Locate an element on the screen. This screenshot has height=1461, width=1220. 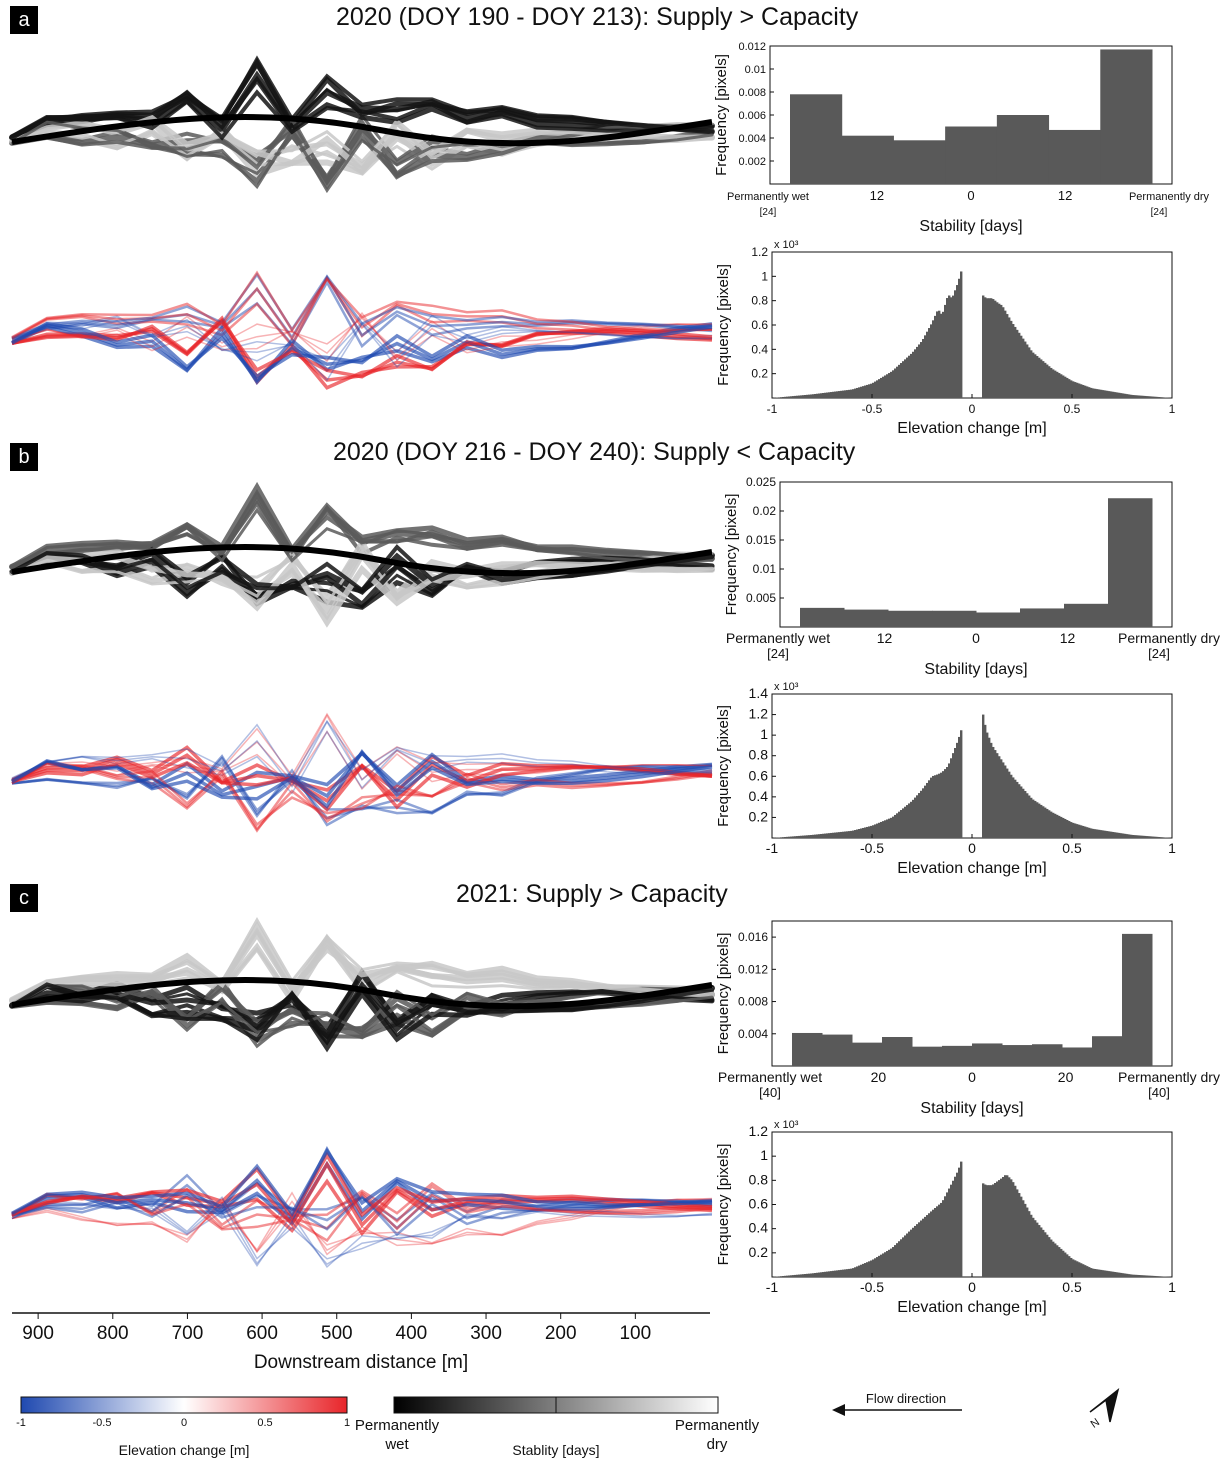
stability-right-end-label: Permanently dry is located at coordinates (1169, 197).